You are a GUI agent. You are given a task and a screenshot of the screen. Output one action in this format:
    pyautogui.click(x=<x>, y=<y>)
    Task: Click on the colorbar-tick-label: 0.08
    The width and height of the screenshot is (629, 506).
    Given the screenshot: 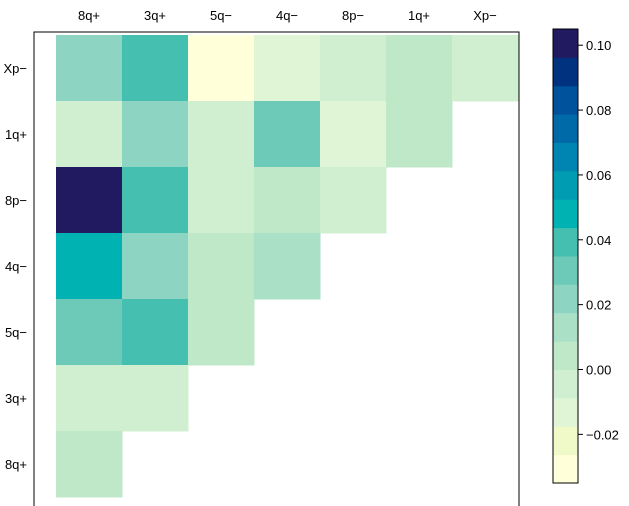 What is the action you would take?
    pyautogui.click(x=598, y=110)
    